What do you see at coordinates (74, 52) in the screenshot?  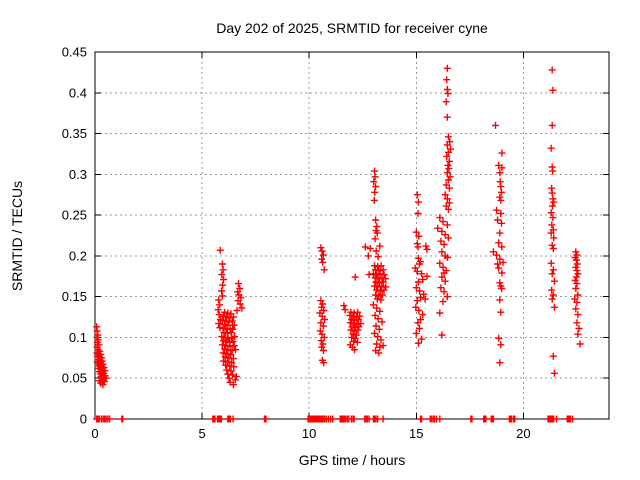 I see `y-tick-label: 0.45` at bounding box center [74, 52].